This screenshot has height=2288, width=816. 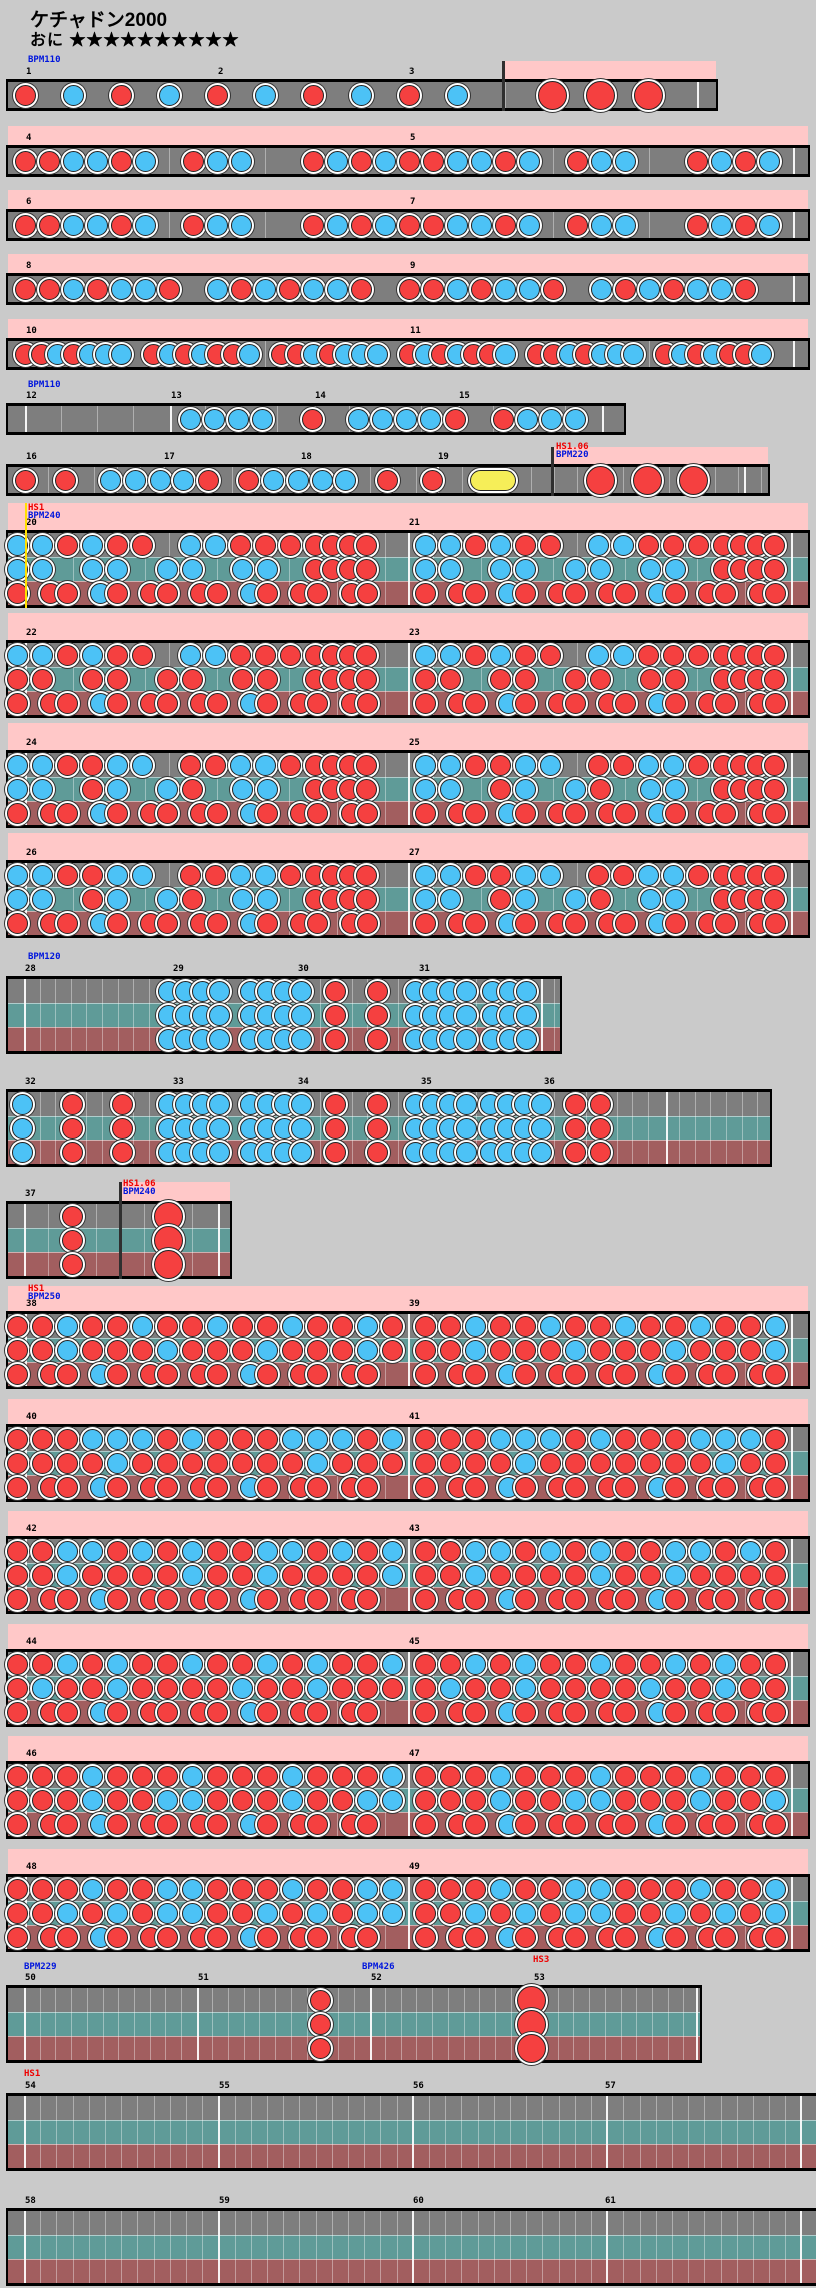 I want to click on measure-number: 61, so click(x=610, y=2201).